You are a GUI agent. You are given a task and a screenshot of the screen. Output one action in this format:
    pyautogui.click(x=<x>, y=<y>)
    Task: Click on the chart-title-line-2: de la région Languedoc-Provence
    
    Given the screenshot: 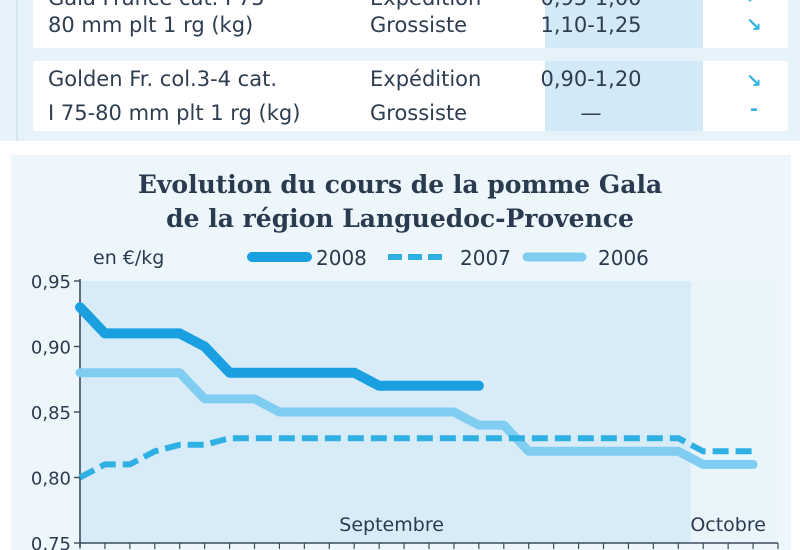 What is the action you would take?
    pyautogui.click(x=400, y=218)
    